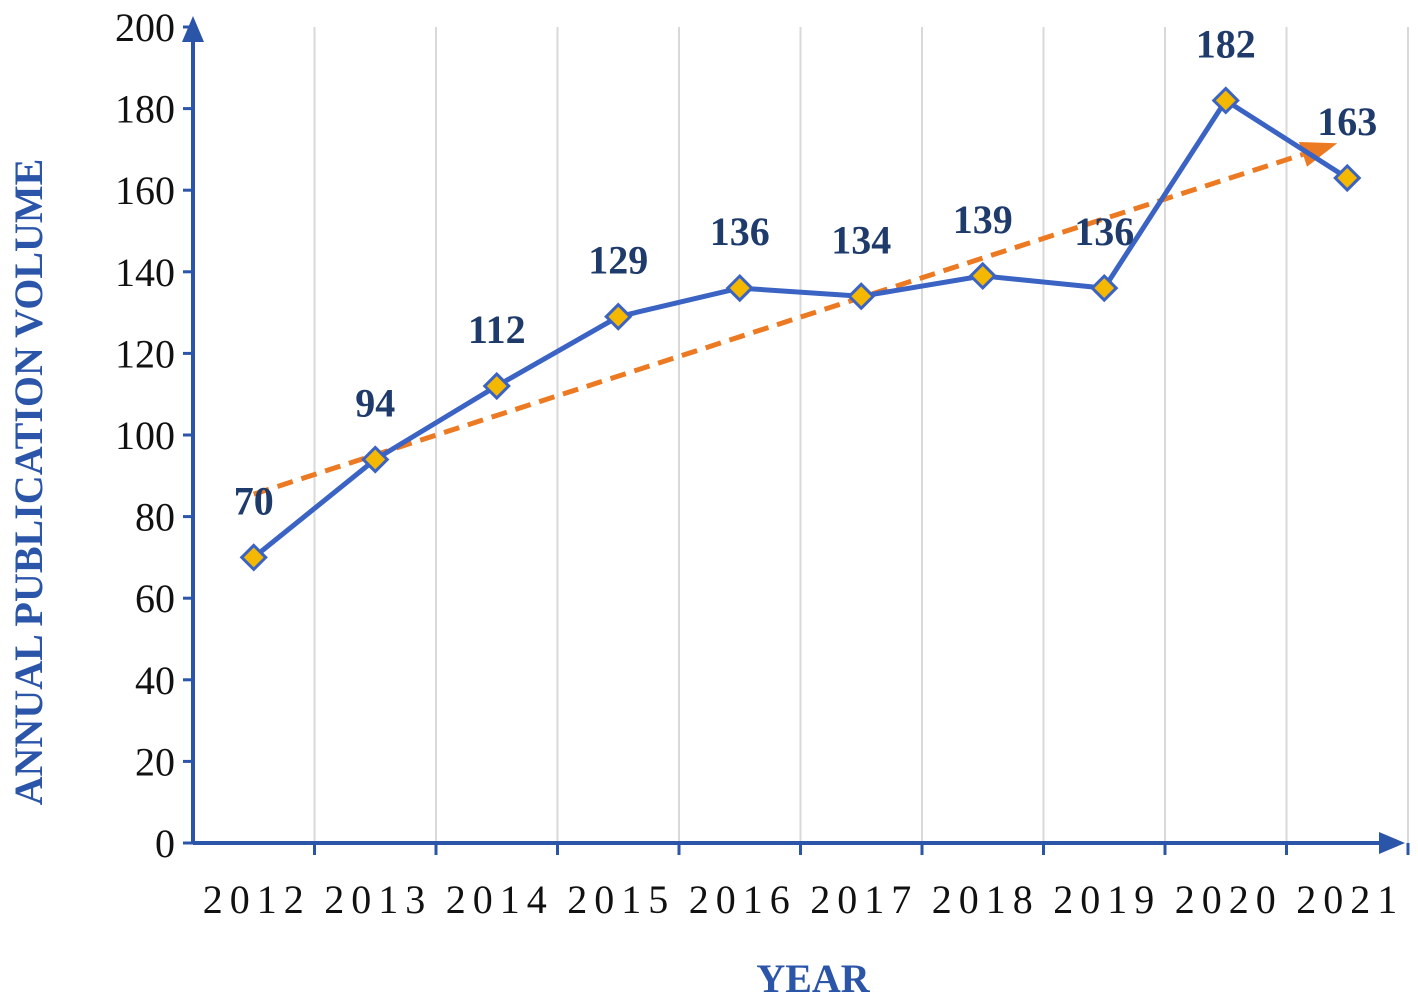 The image size is (1418, 1003). I want to click on y-tick-label: 160, so click(145, 190).